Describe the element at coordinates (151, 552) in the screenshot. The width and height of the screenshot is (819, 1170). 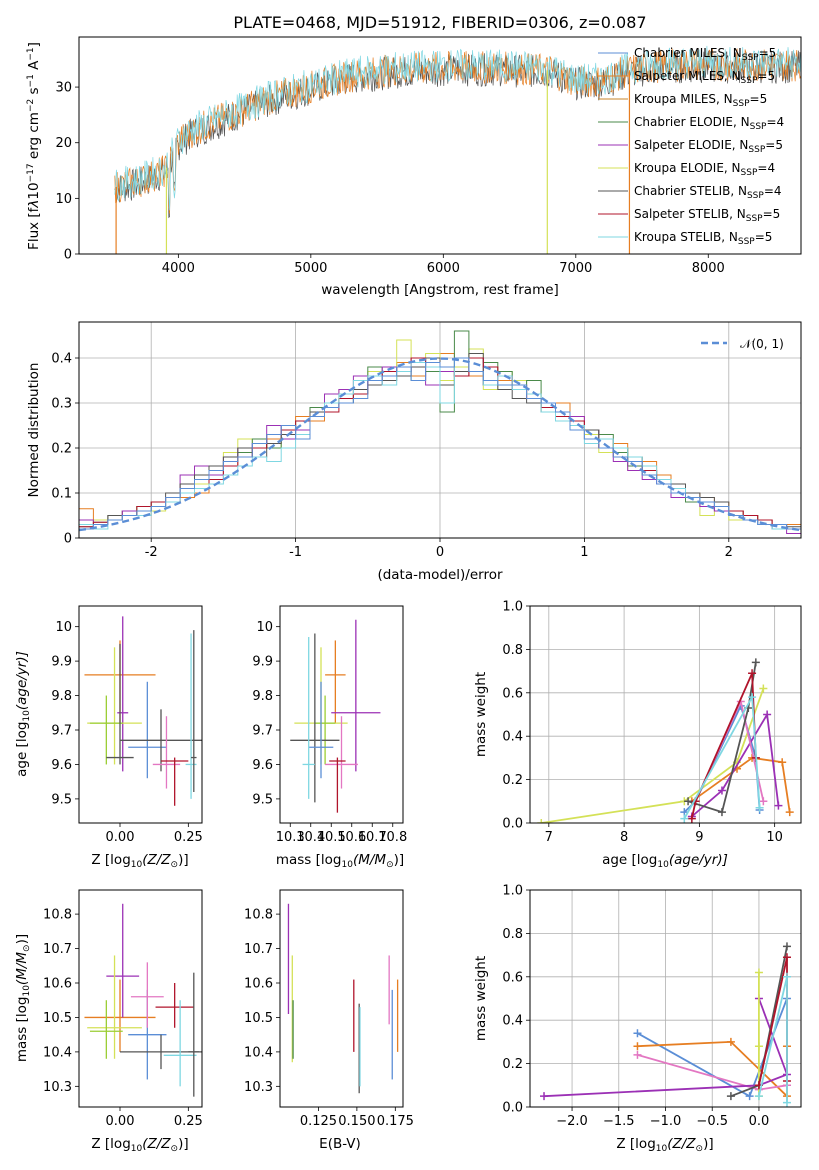
I see `x-tick-label: -2` at that location.